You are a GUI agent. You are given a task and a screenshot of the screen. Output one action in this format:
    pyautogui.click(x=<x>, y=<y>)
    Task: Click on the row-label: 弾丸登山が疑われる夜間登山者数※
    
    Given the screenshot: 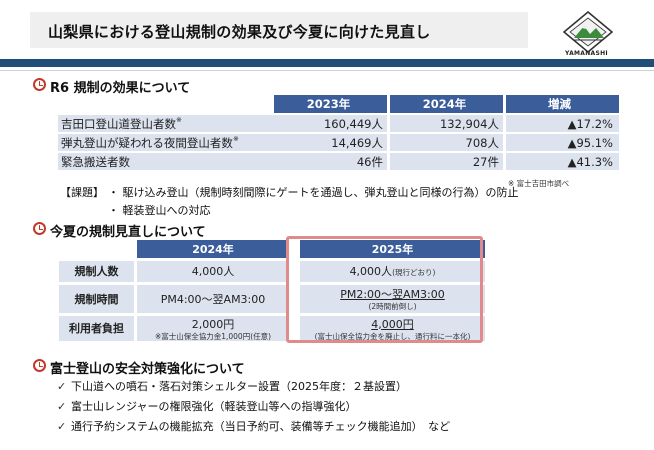 What is the action you would take?
    pyautogui.click(x=166, y=143)
    